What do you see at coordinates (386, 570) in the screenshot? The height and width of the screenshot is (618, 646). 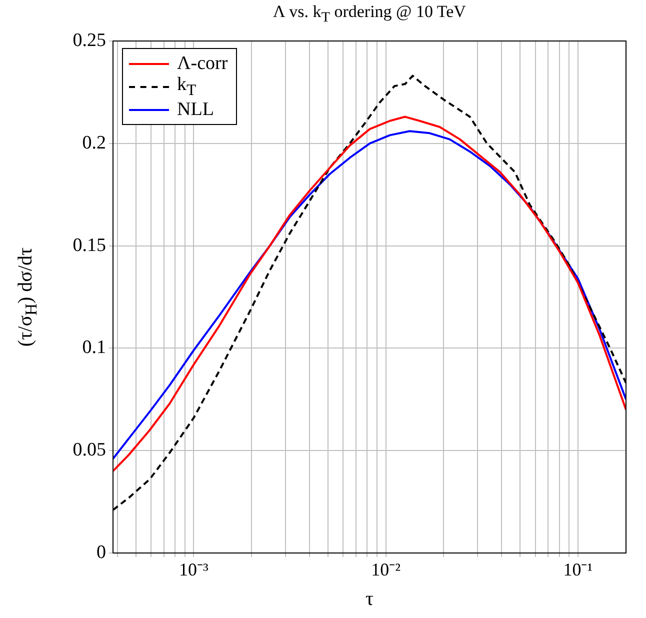 I see `x-tick-label: 10⁻²` at bounding box center [386, 570].